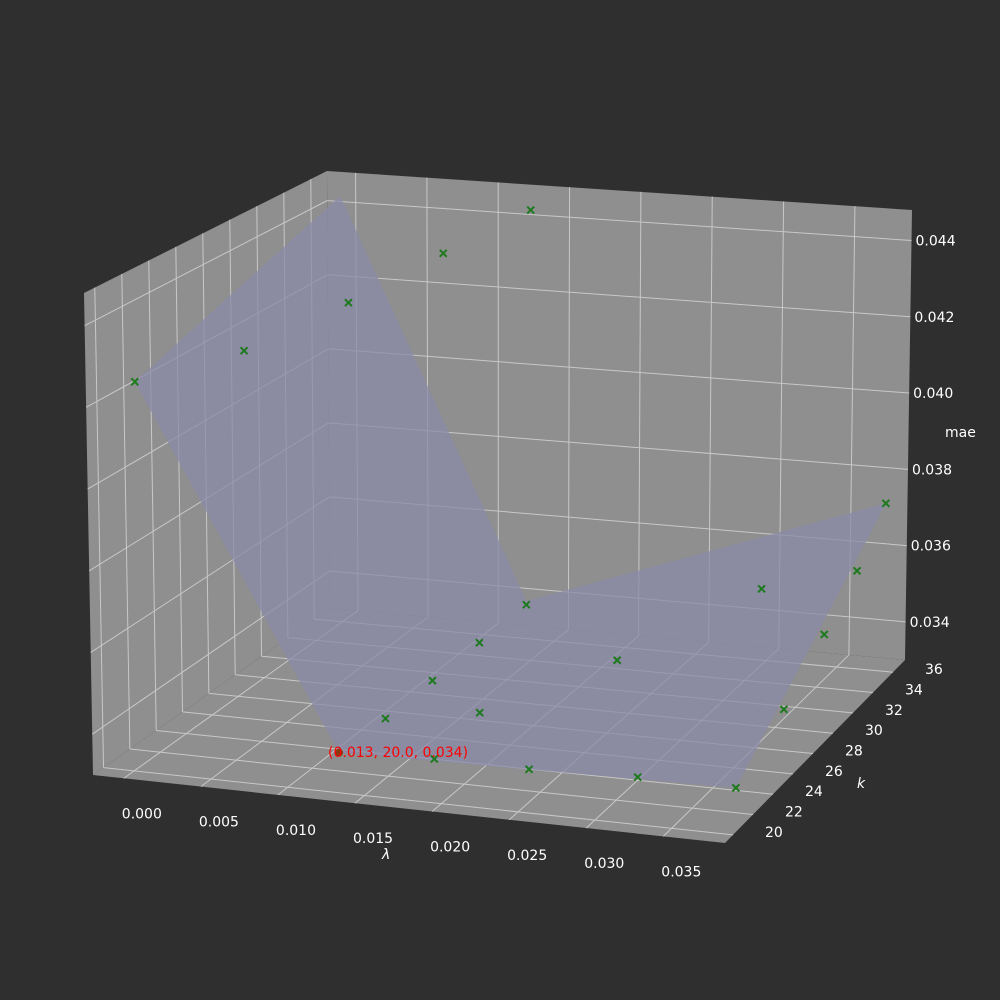 The image size is (1000, 1000). What do you see at coordinates (814, 792) in the screenshot?
I see `y-tick-label: 24` at bounding box center [814, 792].